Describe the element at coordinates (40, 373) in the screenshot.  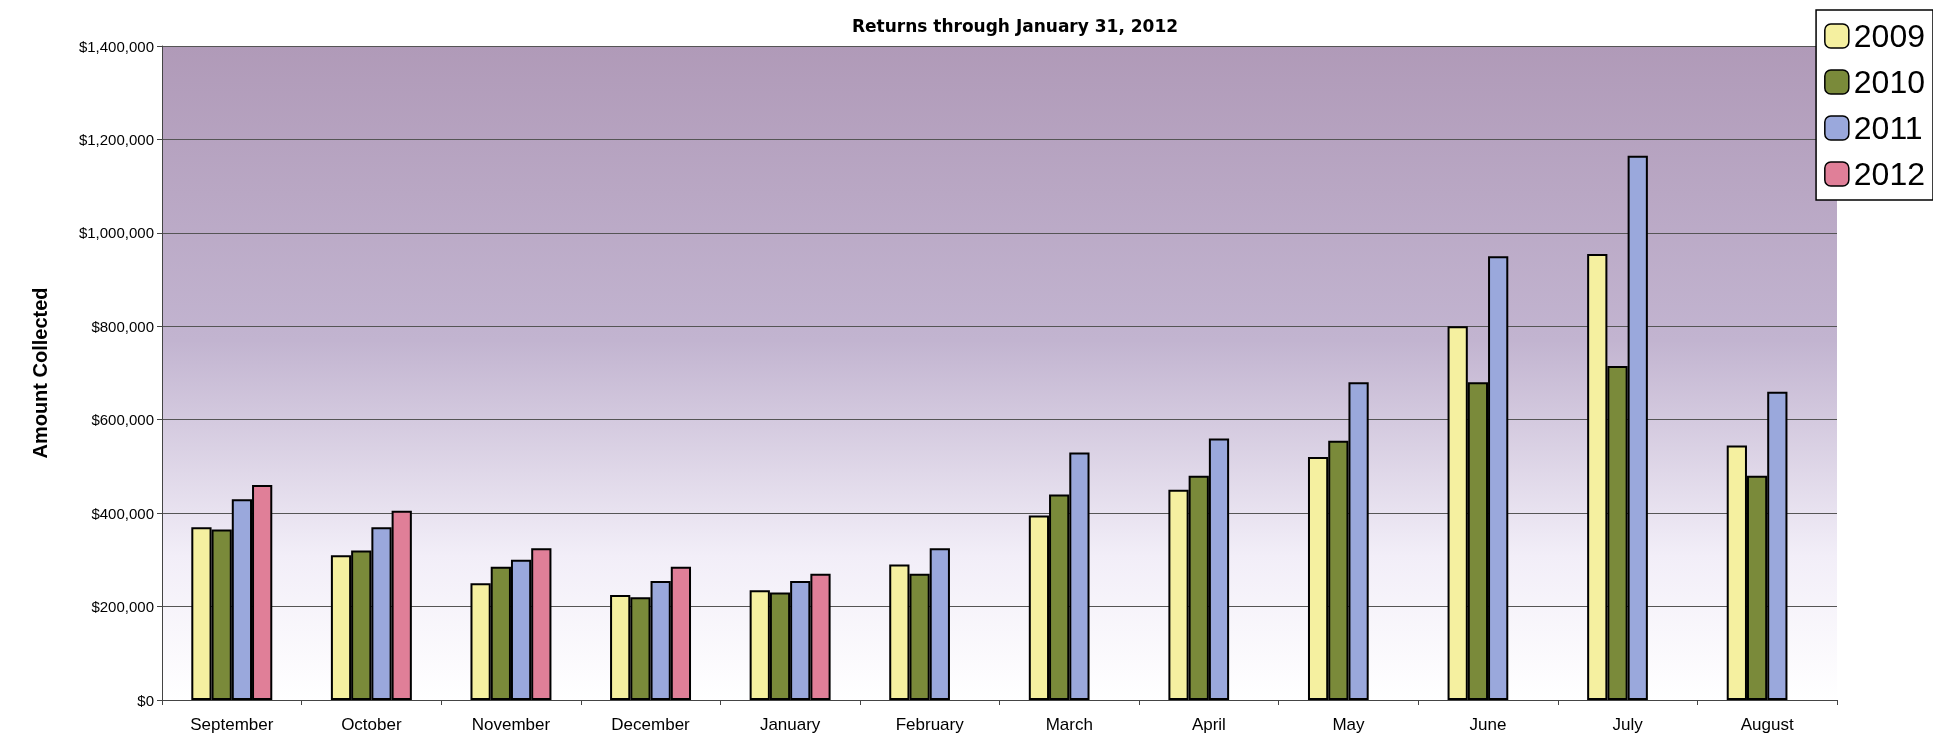
I see `y-axis-title: Amount Collected` at that location.